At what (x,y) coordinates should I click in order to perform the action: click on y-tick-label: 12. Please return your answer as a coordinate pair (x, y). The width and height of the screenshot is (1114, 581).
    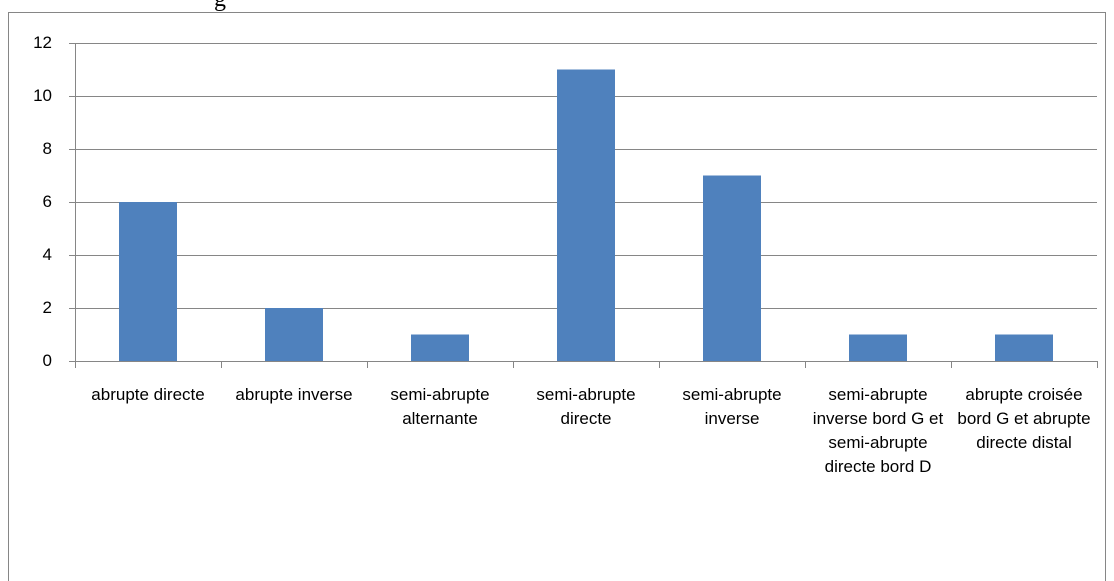
    Looking at the image, I should click on (42, 42).